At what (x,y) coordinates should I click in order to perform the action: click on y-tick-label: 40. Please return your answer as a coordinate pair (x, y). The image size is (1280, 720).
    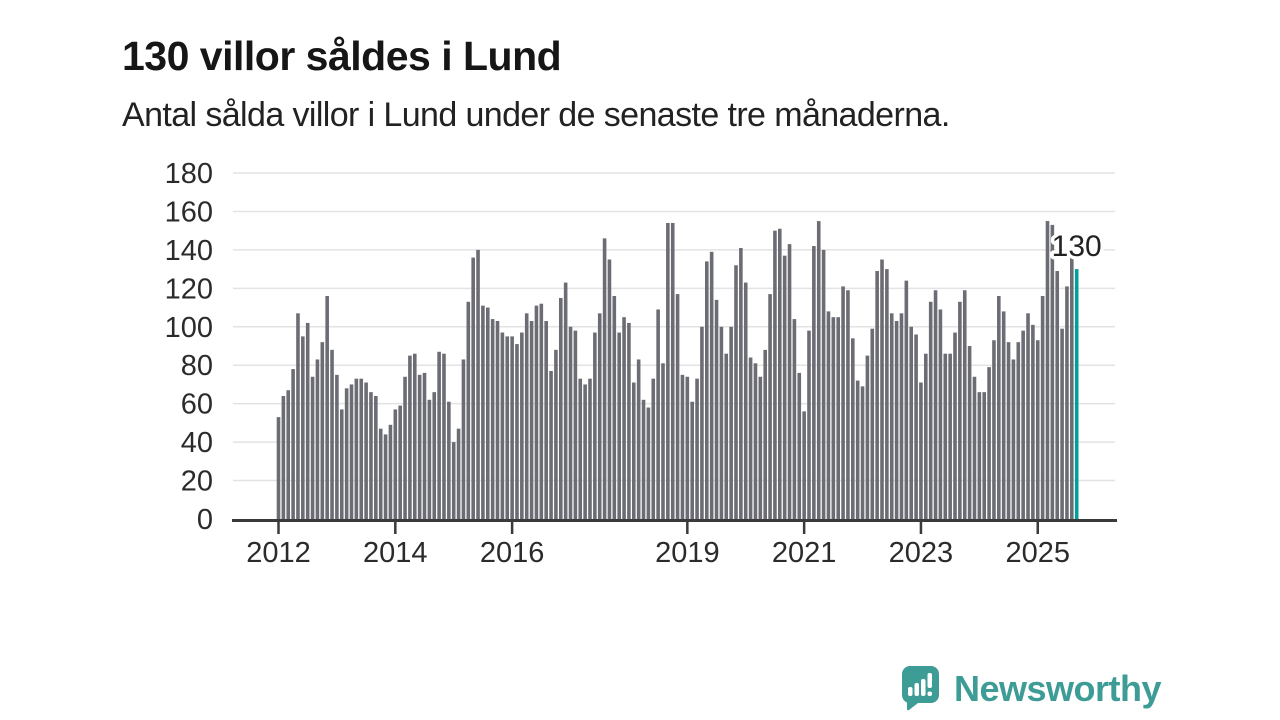
    Looking at the image, I should click on (197, 443).